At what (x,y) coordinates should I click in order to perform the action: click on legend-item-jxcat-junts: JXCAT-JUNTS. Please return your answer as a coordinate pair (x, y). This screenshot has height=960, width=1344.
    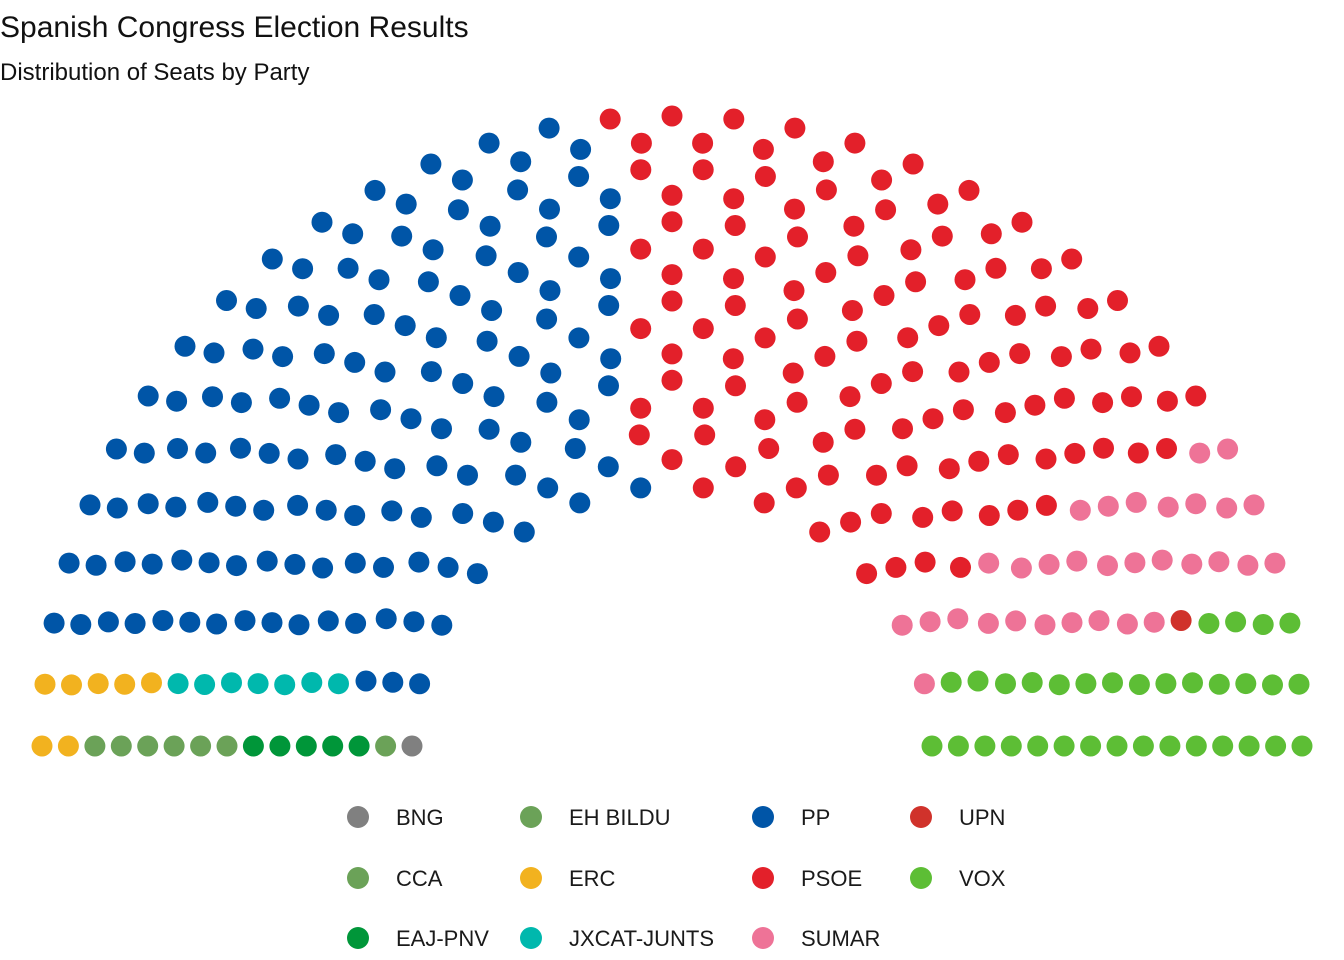
    Looking at the image, I should click on (617, 938).